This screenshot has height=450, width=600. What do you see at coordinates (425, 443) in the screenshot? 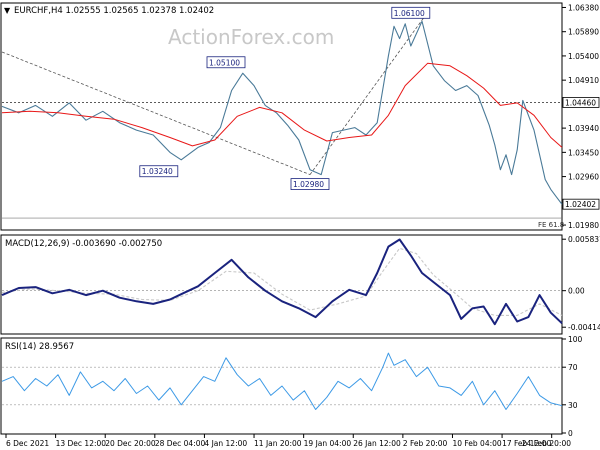
I see `x-tick-label: 2 Feb 20:00` at bounding box center [425, 443].